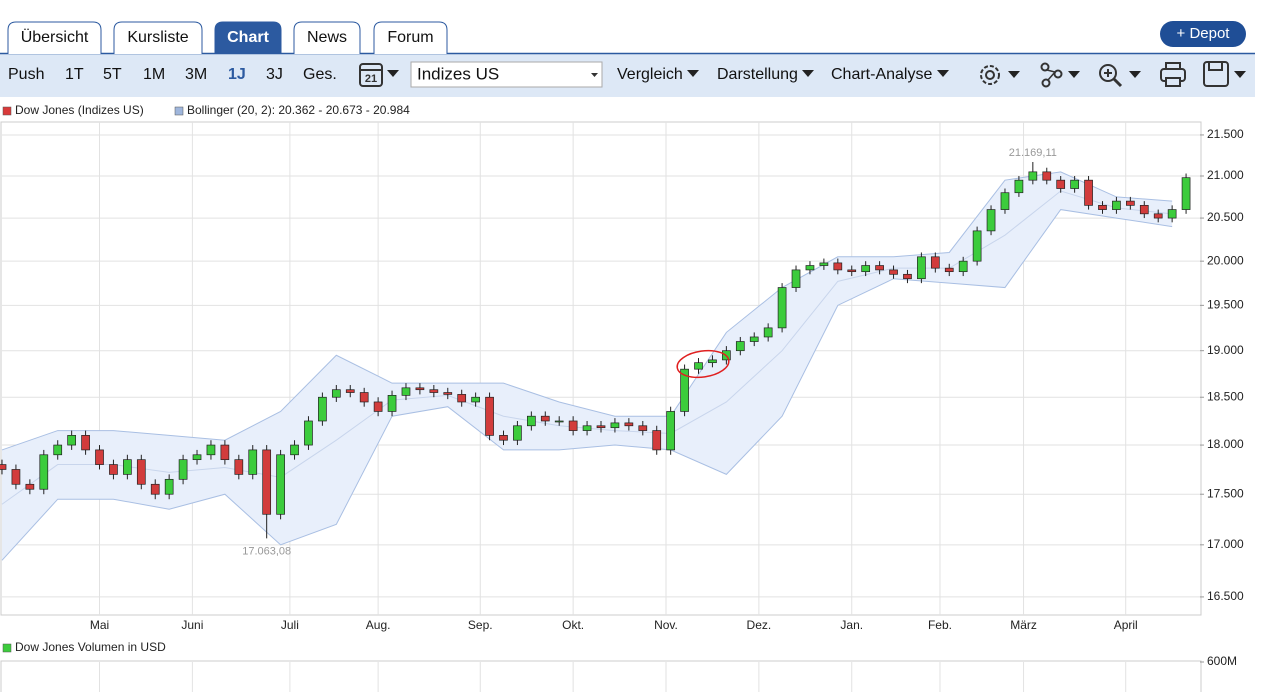  What do you see at coordinates (573, 625) in the screenshot?
I see `x-tick-label: Okt.` at bounding box center [573, 625].